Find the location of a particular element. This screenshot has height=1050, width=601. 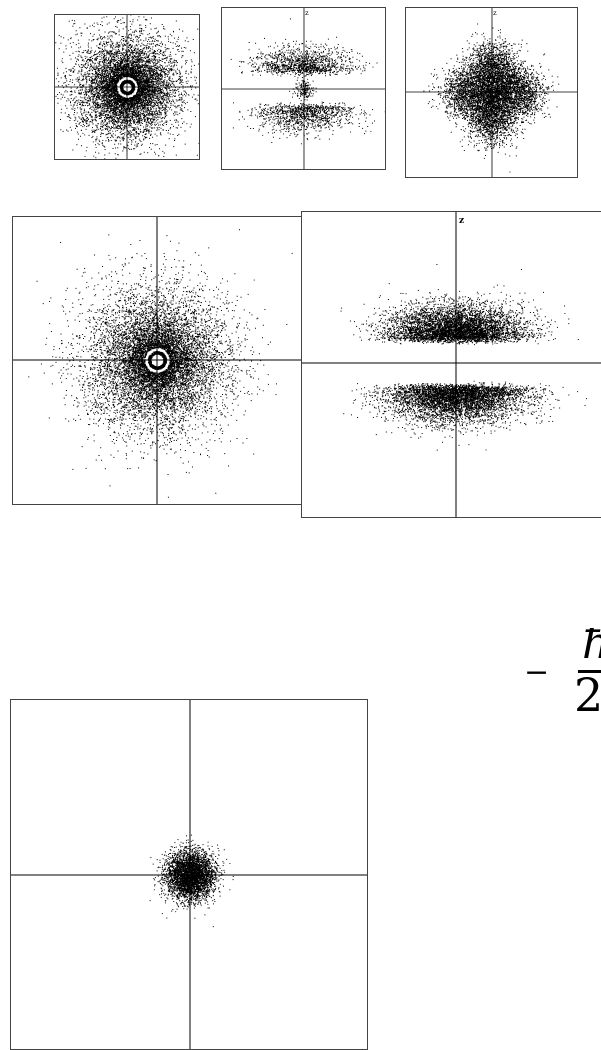

s-orbital-small-plot is located at coordinates (127, 87).